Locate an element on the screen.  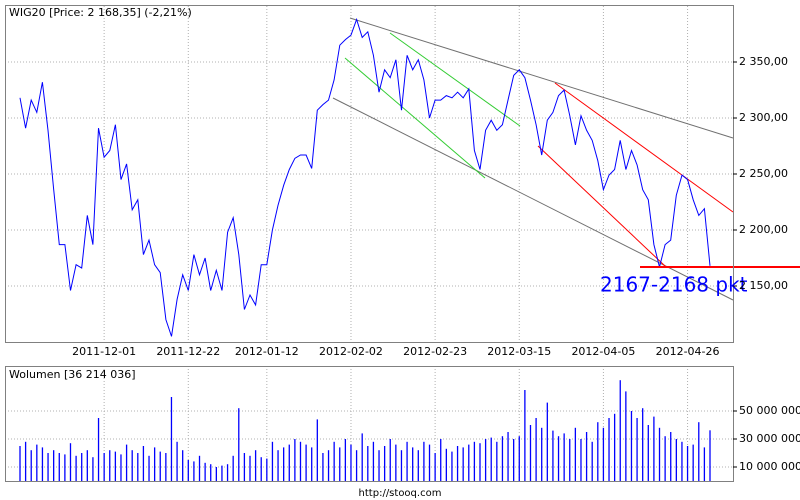
x-tick-label: 2012-03-15 is located at coordinates (519, 351).